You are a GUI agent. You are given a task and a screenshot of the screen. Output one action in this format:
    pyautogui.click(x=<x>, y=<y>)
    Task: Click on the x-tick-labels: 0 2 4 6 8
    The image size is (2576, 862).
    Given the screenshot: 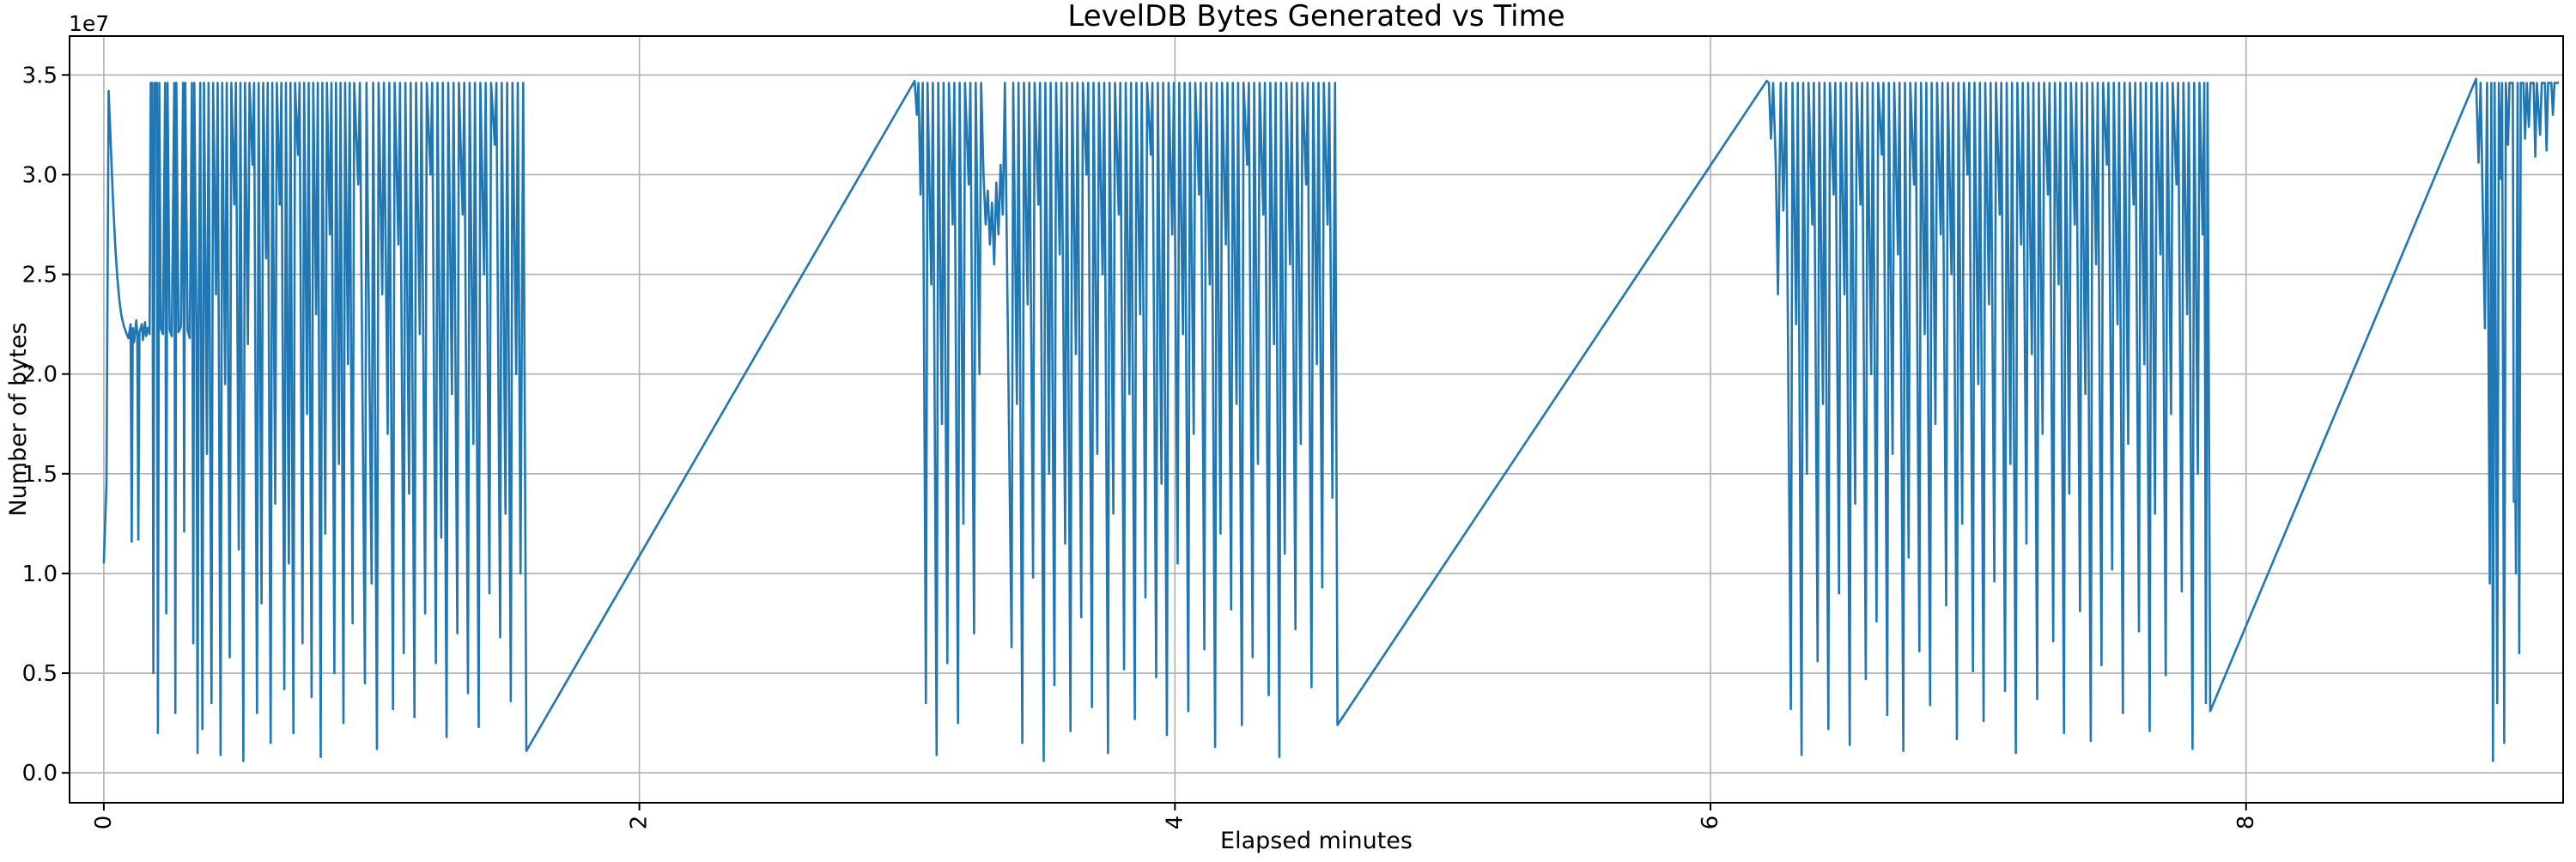 What is the action you would take?
    pyautogui.click(x=1175, y=823)
    